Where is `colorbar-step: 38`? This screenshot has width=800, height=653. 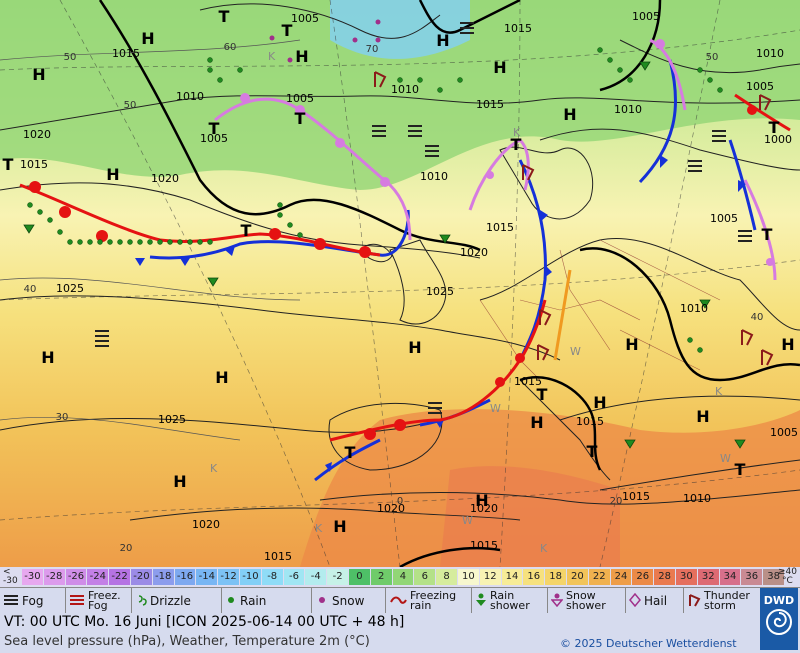 colorbar-step: 38 is located at coordinates (773, 577).